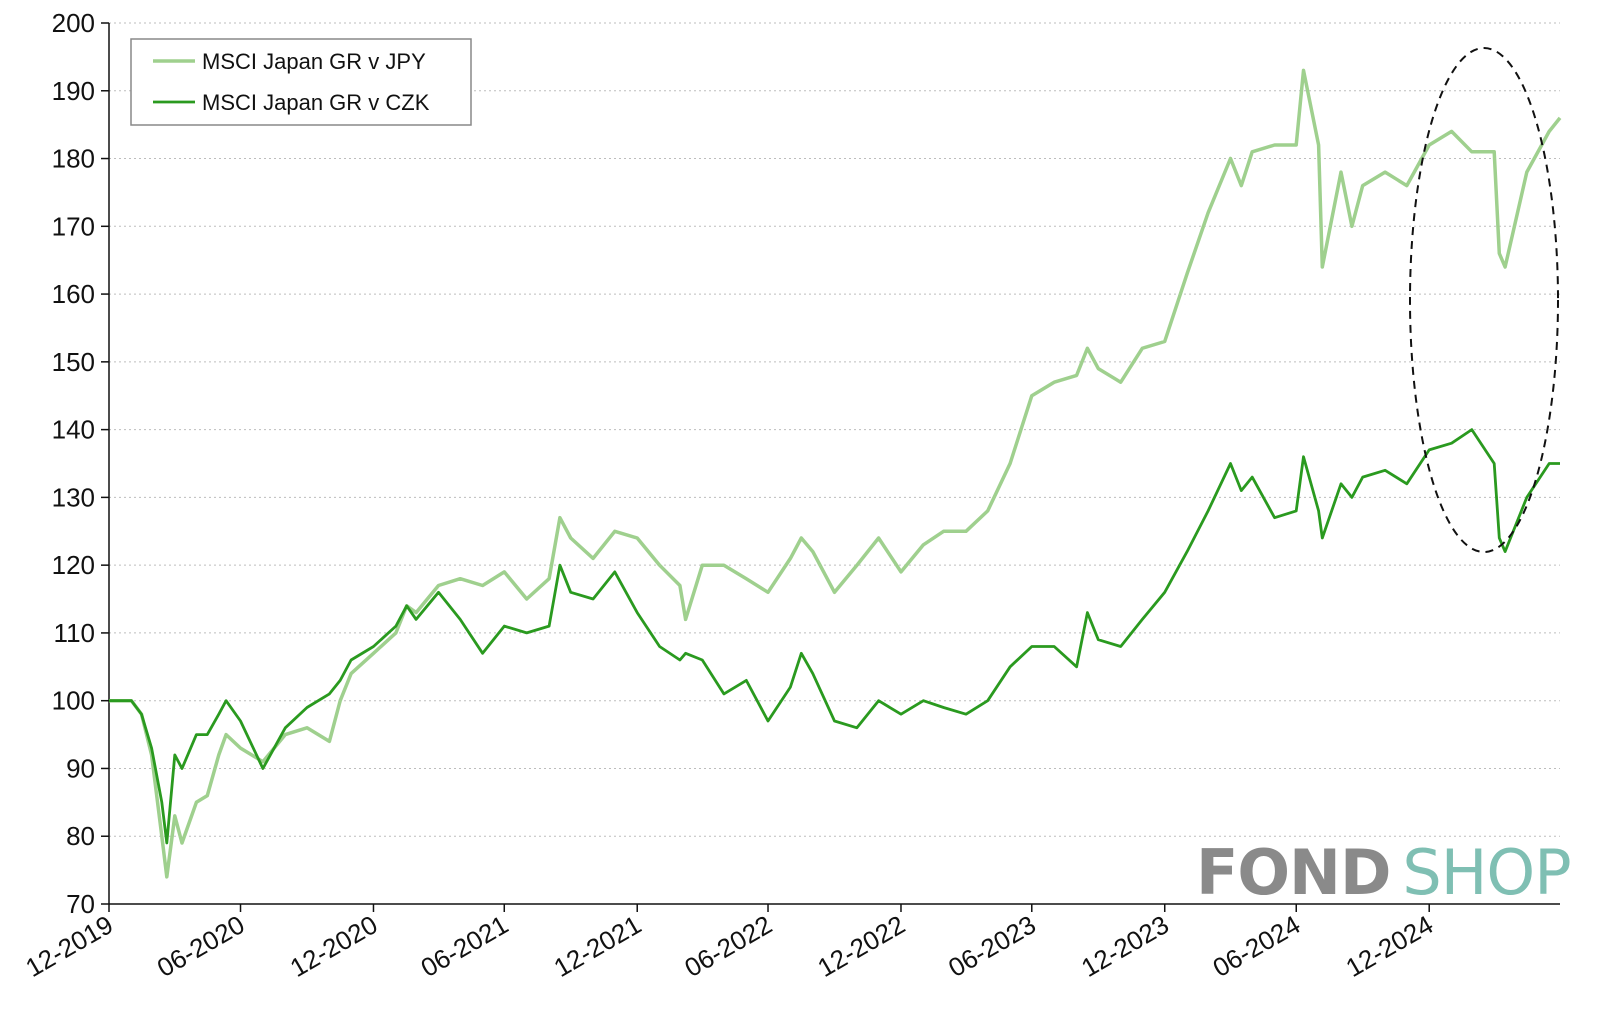 This screenshot has height=1033, width=1600. I want to click on logo-text-fond: FOND, so click(1293, 872).